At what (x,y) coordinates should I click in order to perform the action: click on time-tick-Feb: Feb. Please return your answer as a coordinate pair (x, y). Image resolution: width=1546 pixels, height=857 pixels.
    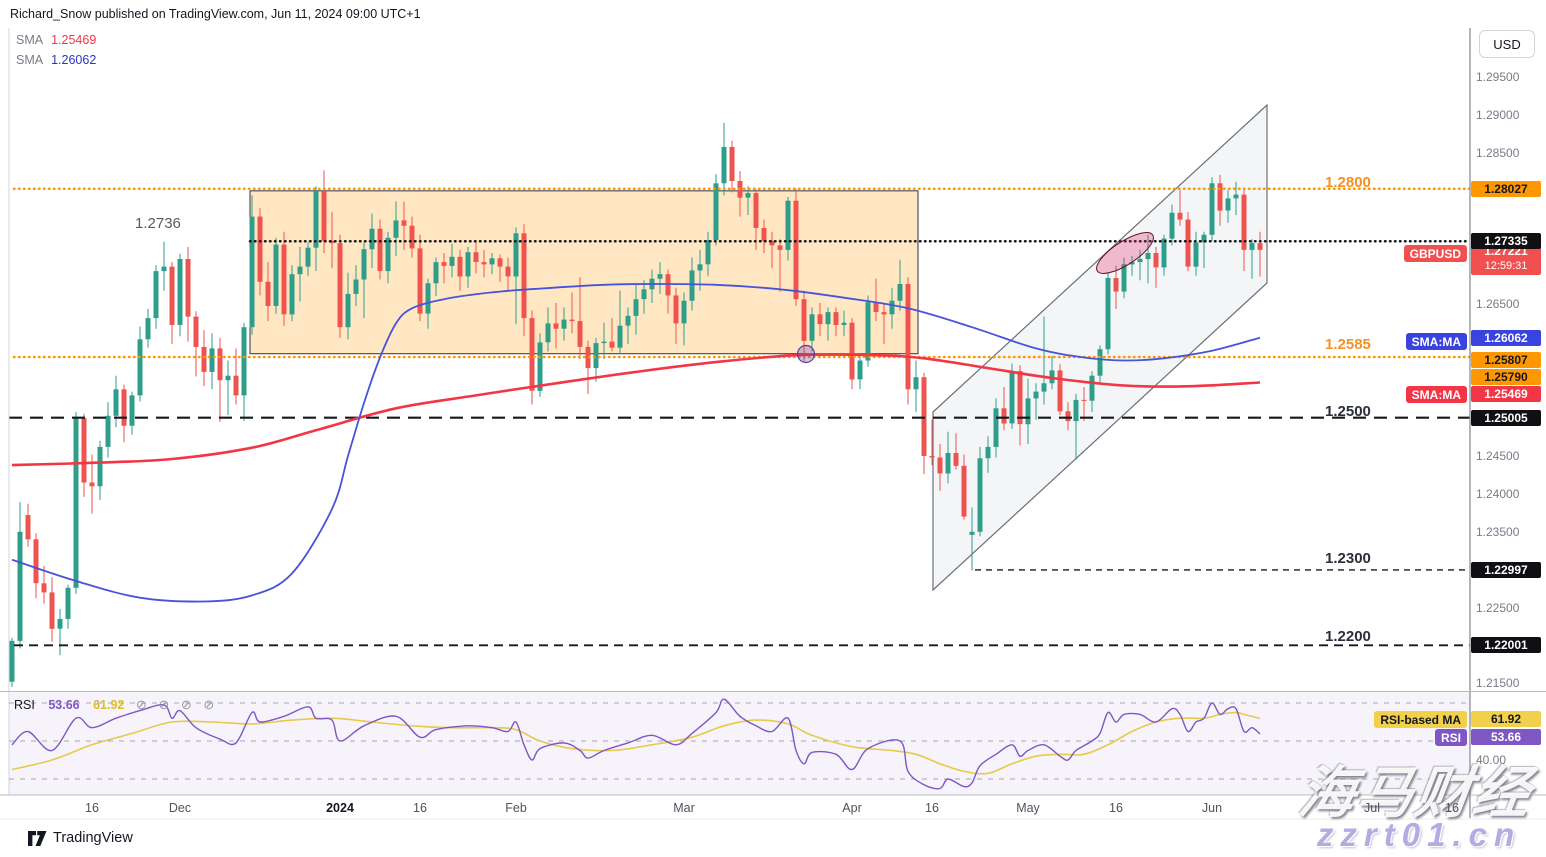
    Looking at the image, I should click on (516, 808).